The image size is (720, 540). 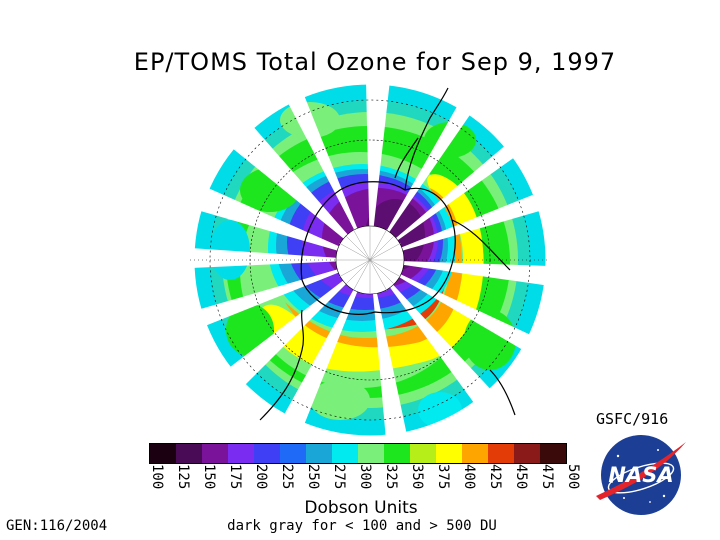 I want to click on scale-tick-text: 400, so click(x=469, y=477).